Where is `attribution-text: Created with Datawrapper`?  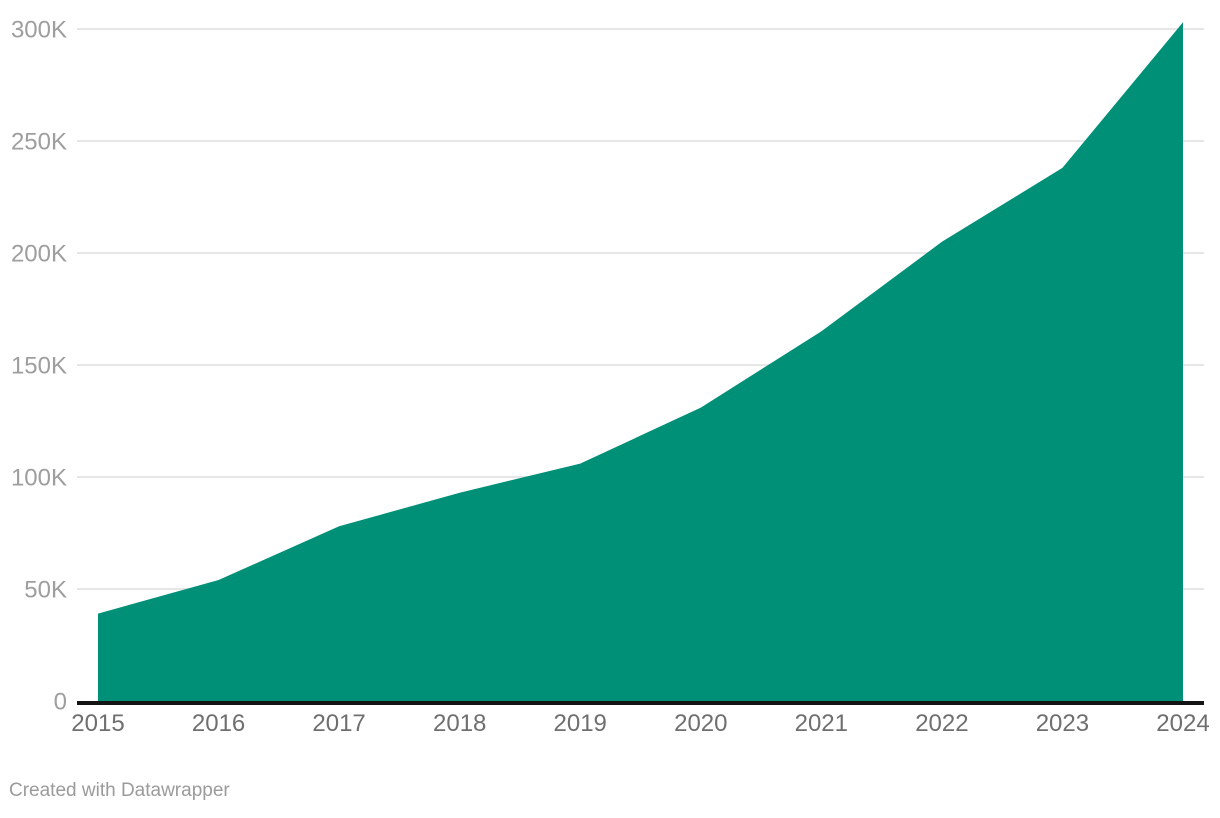 attribution-text: Created with Datawrapper is located at coordinates (119, 790).